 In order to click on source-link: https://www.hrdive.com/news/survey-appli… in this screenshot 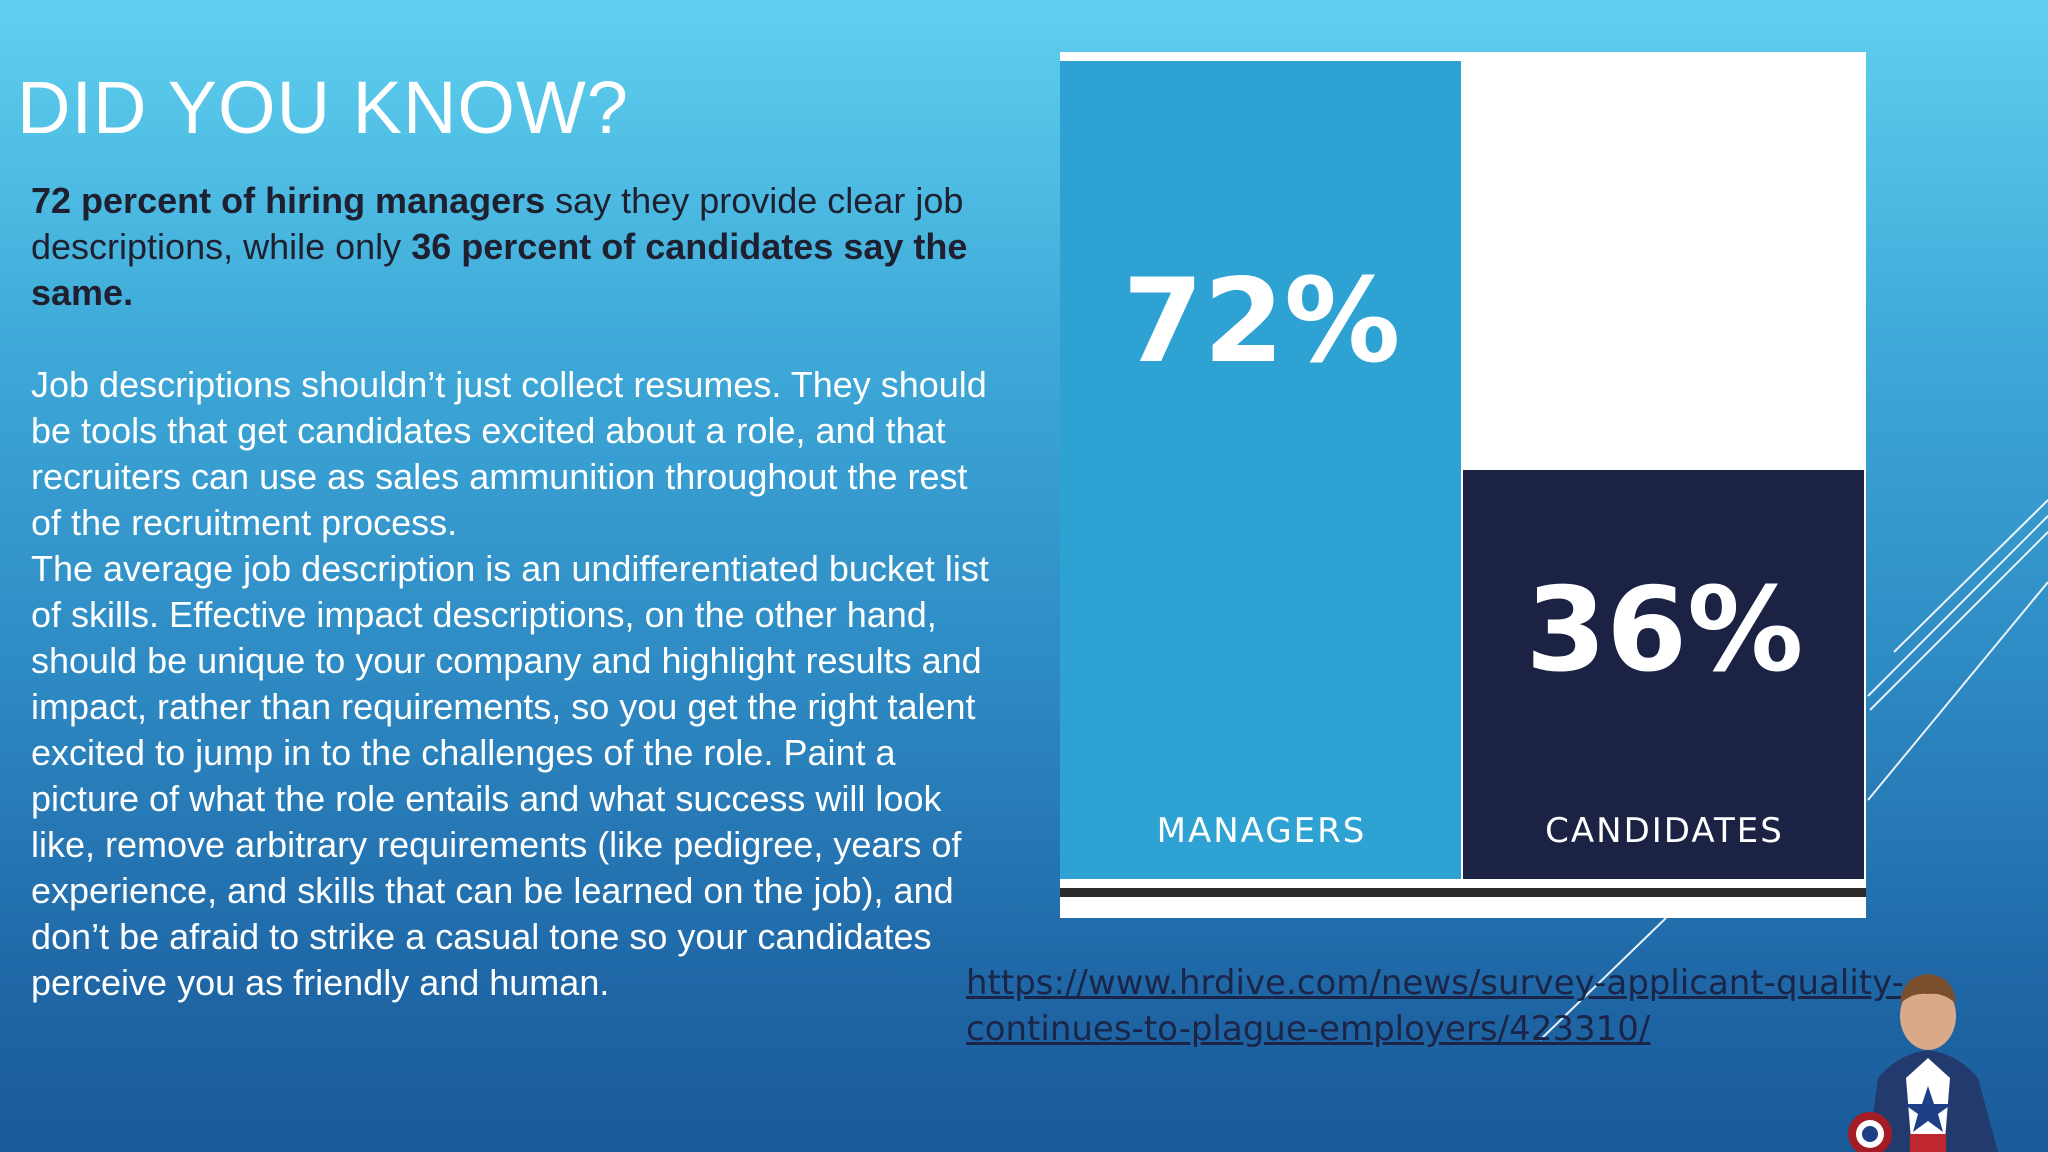, I will do `click(1435, 1006)`.